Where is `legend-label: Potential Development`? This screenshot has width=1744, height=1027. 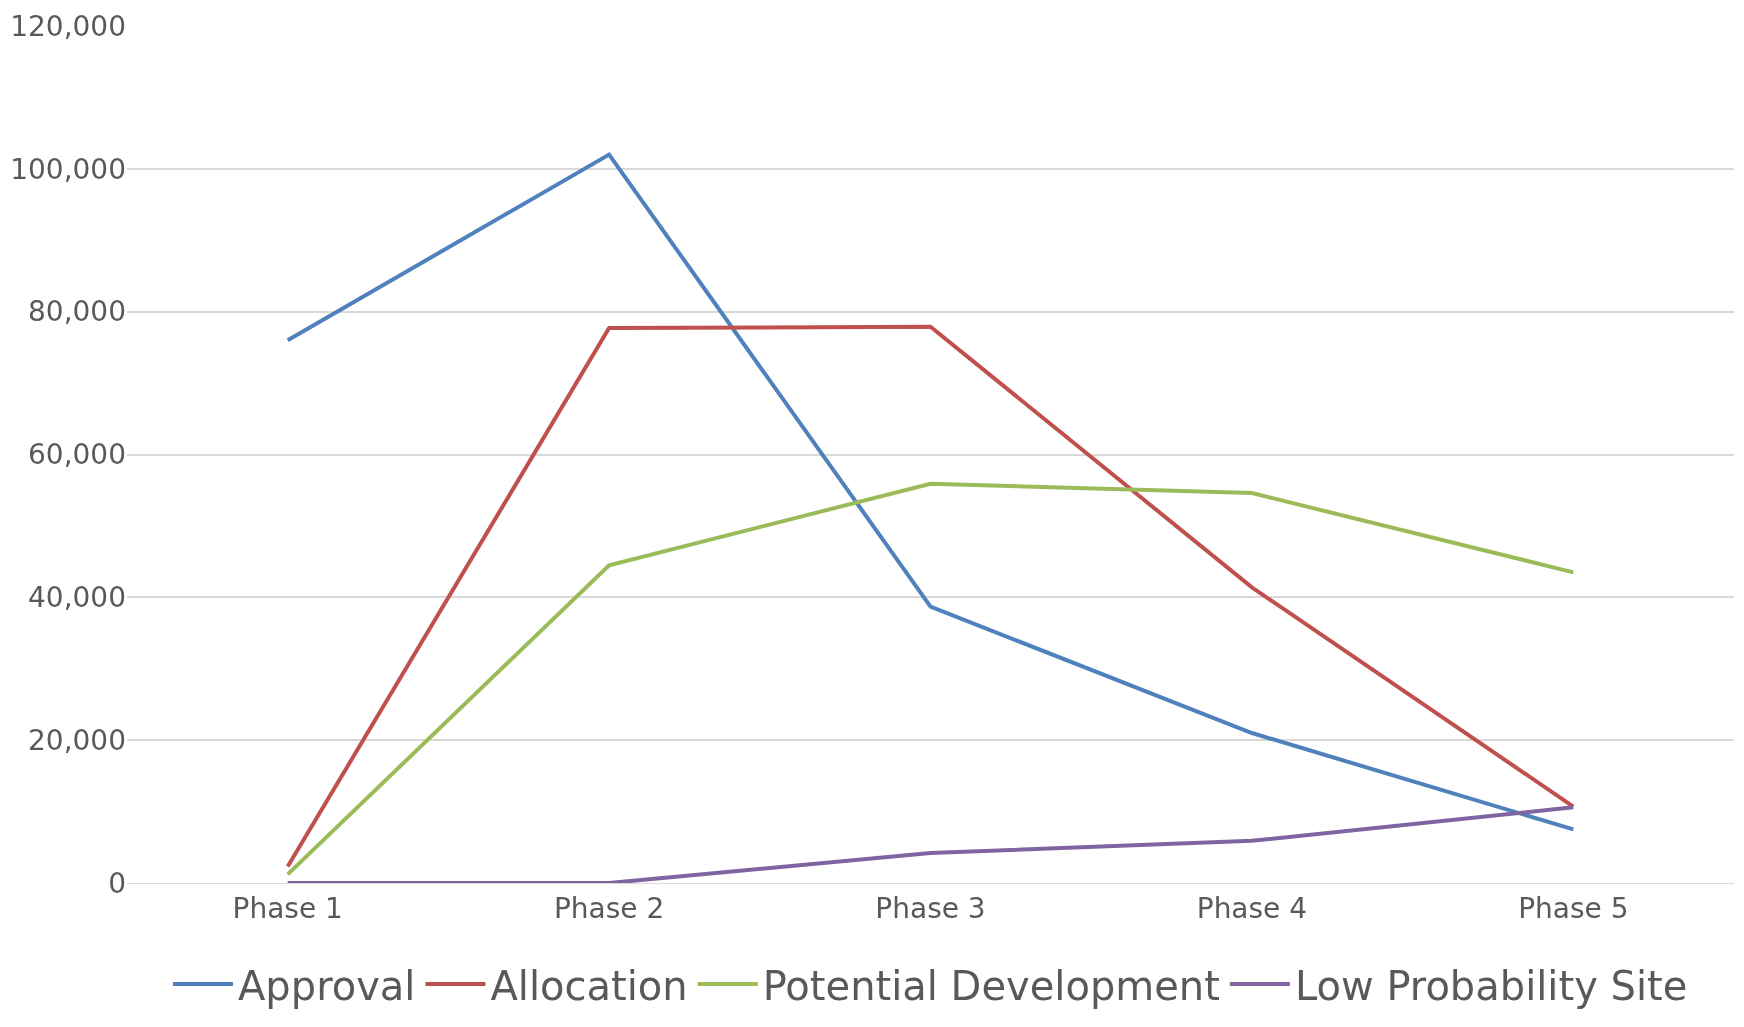
legend-label: Potential Development is located at coordinates (991, 985).